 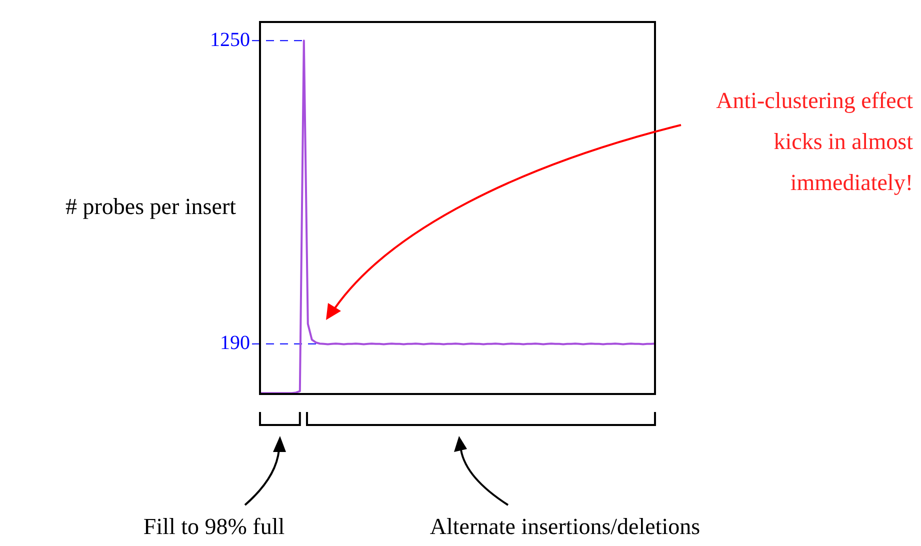 I want to click on text: Anti-clustering effect kicks in almost immediately!, so click(x=814, y=142).